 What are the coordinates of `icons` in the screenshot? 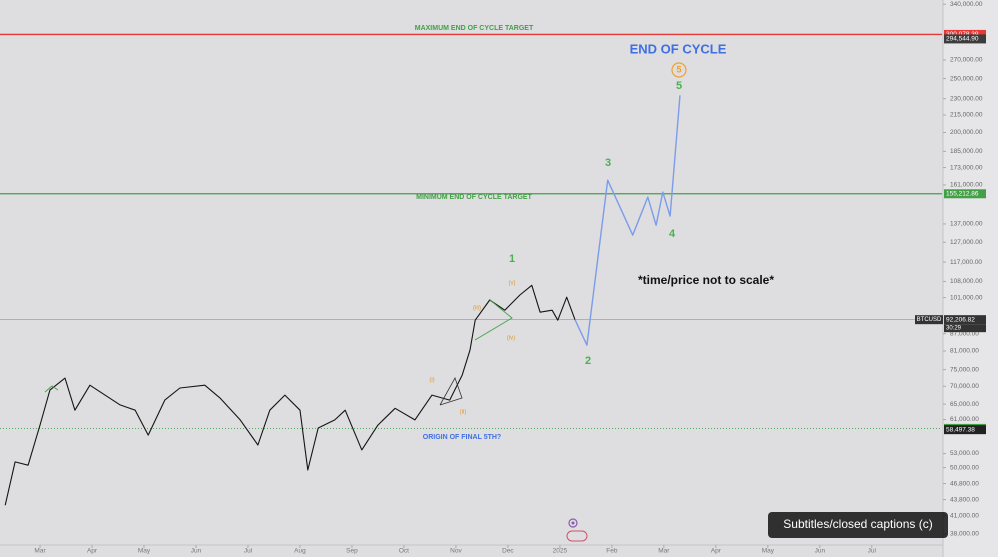 It's located at (577, 530).